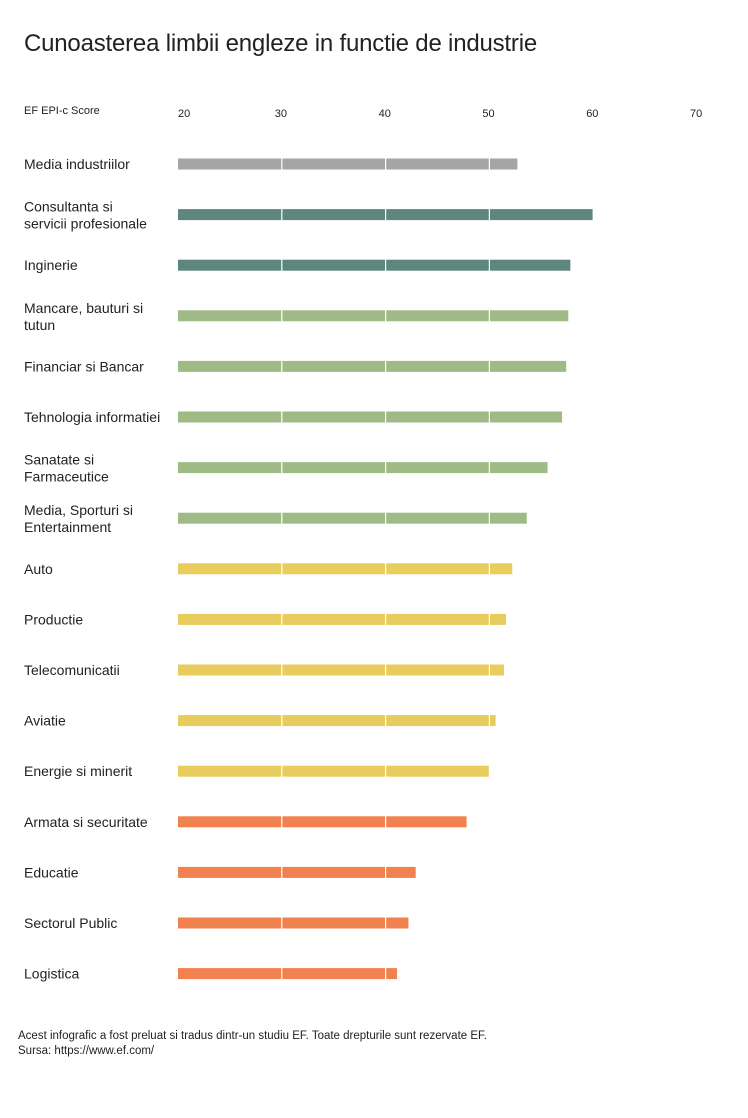 The height and width of the screenshot is (1118, 748). I want to click on category-label: Productie, so click(53, 619).